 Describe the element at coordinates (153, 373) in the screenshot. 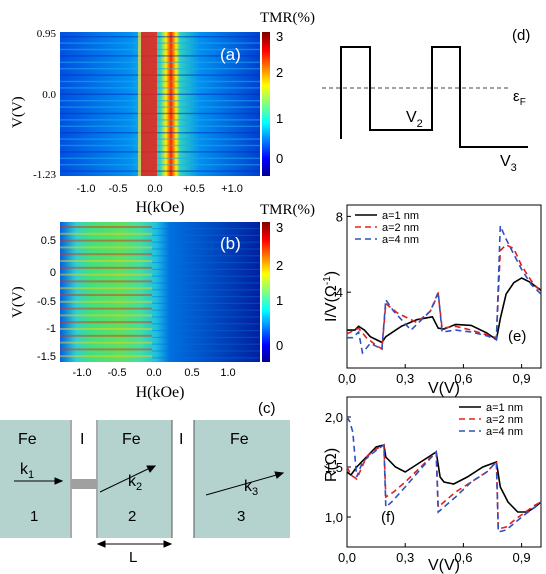

I see `panel-b-xtick-2: 0.0` at that location.